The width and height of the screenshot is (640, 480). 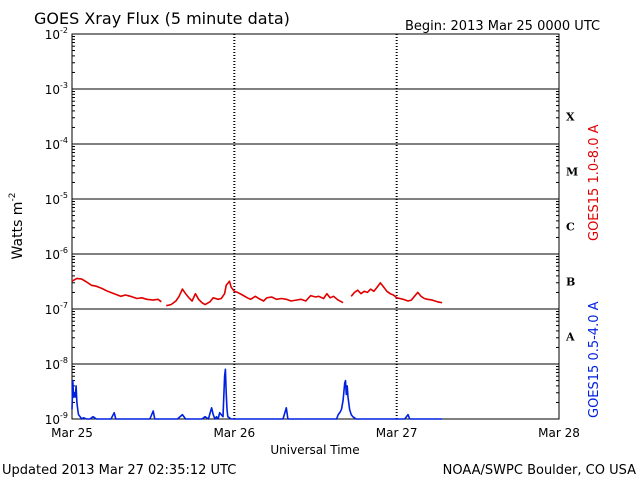 I want to click on y-tick-label: 10⁻⁷, so click(x=56, y=309).